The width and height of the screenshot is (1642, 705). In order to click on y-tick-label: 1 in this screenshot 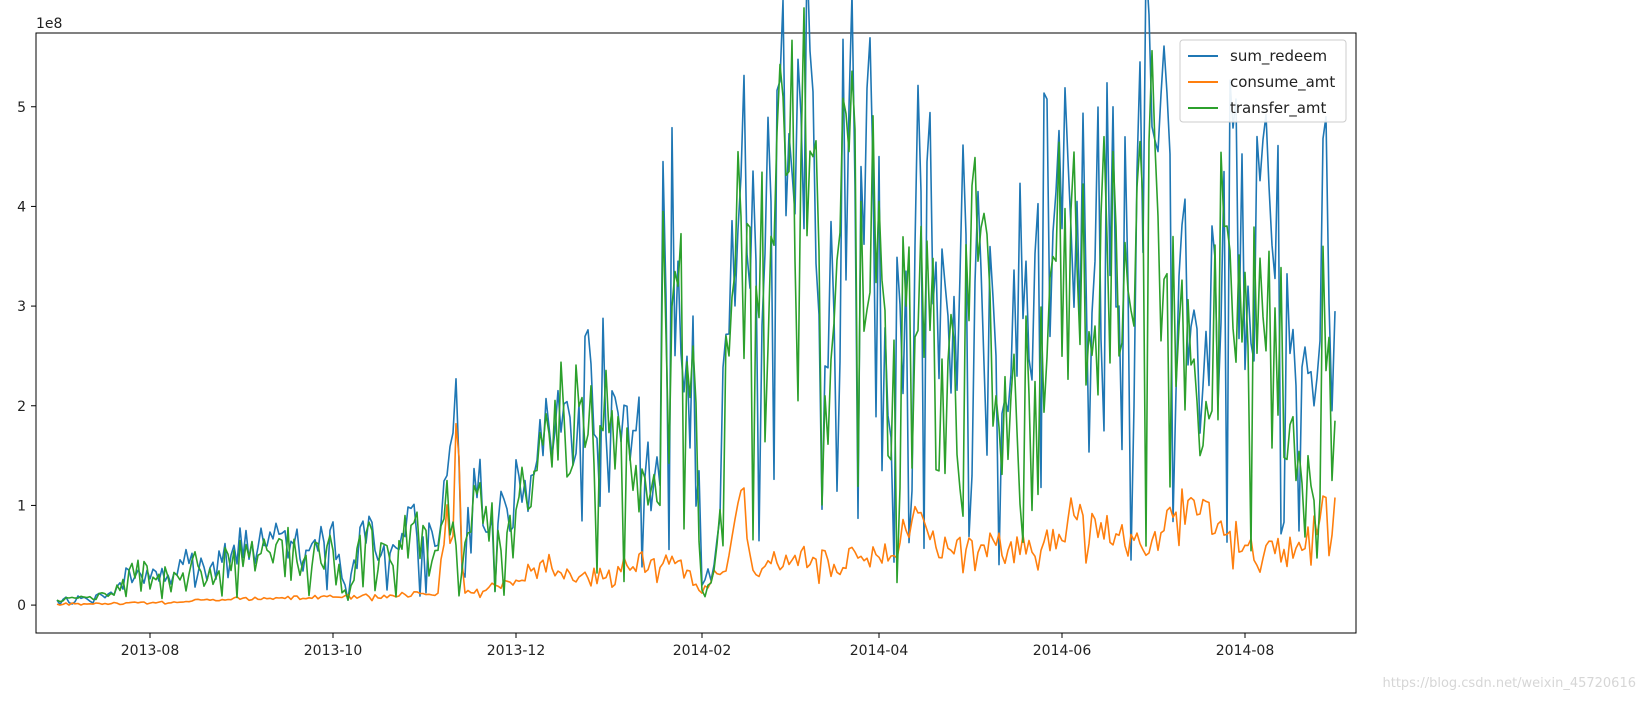, I will do `click(21, 506)`.